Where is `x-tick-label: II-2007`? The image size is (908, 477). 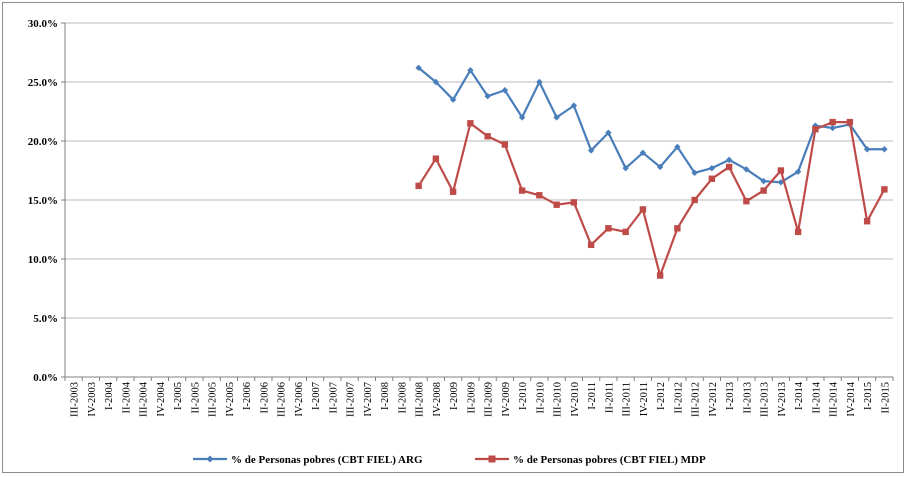
x-tick-label: II-2007 is located at coordinates (333, 398).